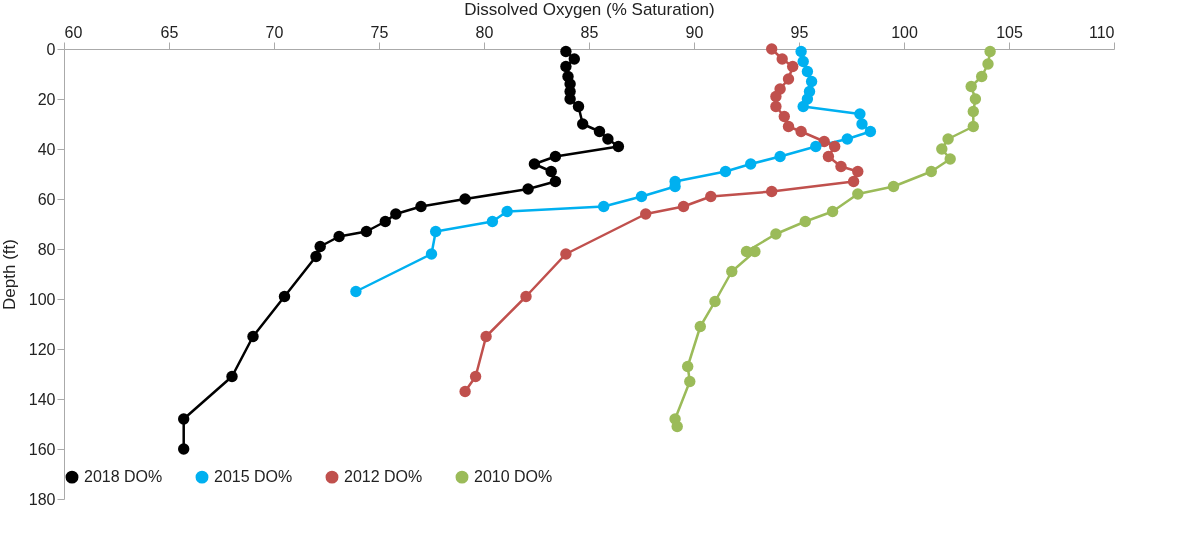  I want to click on x-tick-label: 110, so click(1101, 32).